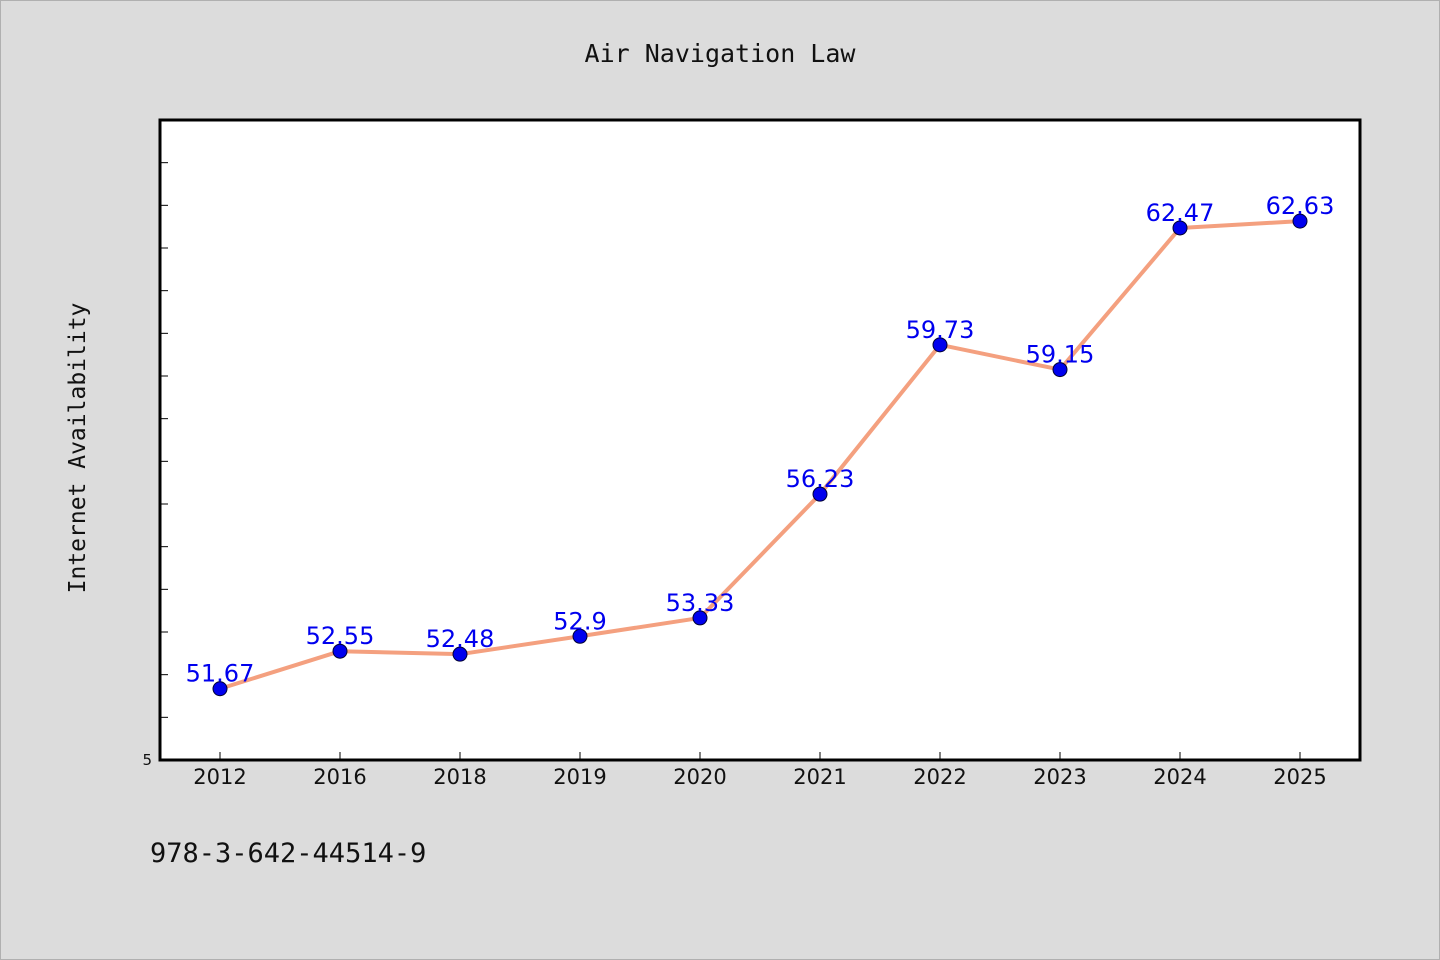 Image resolution: width=1440 pixels, height=960 pixels. Describe the element at coordinates (220, 674) in the screenshot. I see `data-label: 51.67` at that location.